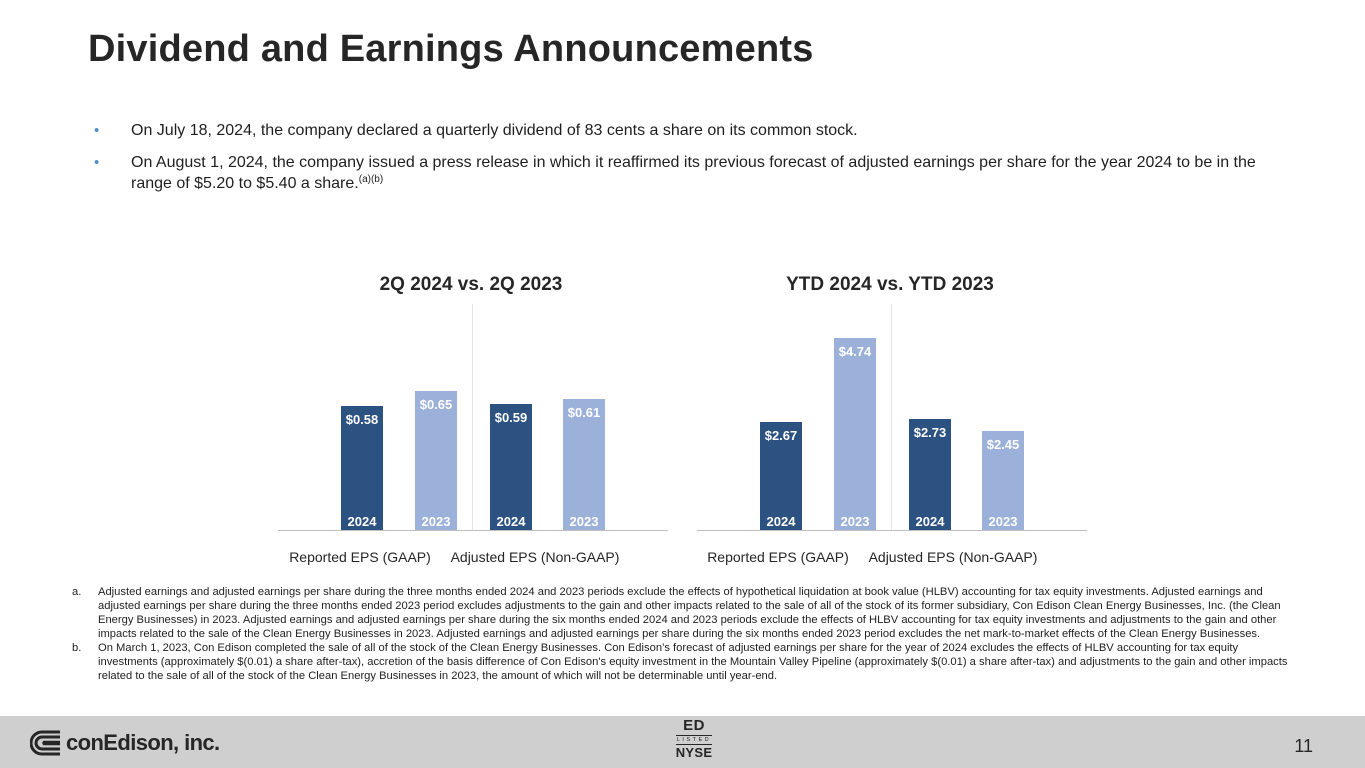 The image size is (1365, 768). I want to click on nyse-ticker: ED, so click(694, 725).